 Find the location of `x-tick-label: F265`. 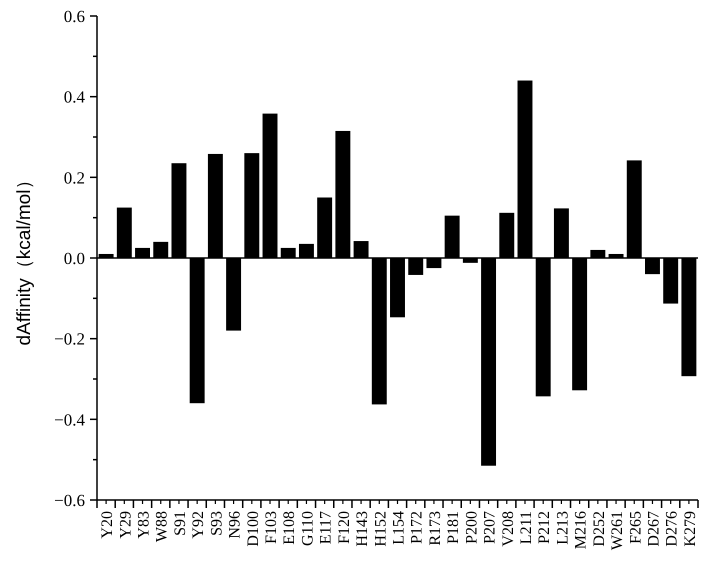

x-tick-label: F265 is located at coordinates (635, 527).